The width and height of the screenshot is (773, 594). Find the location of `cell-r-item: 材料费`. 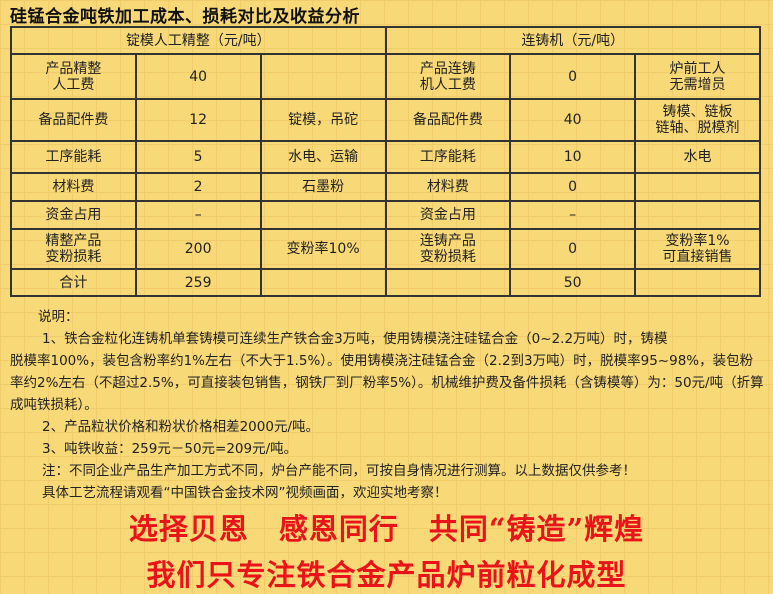

cell-r-item: 材料费 is located at coordinates (448, 187).